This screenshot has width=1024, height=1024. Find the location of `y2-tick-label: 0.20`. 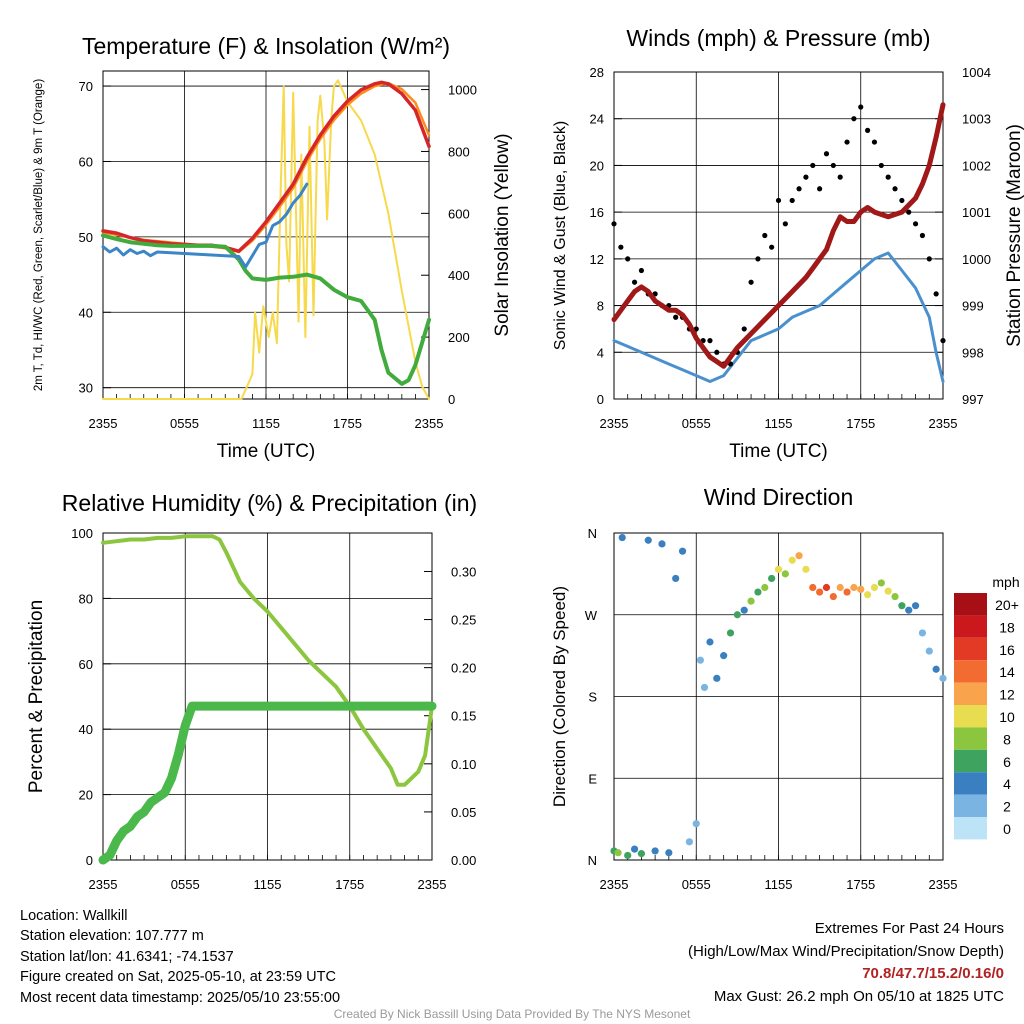

y2-tick-label: 0.20 is located at coordinates (463, 668).